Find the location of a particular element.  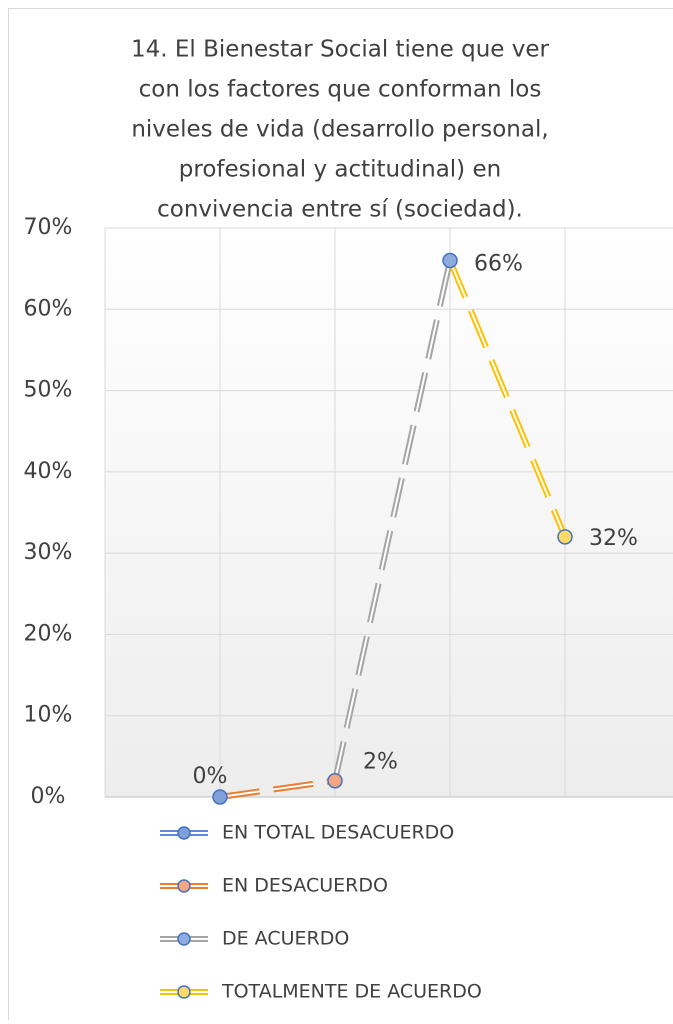

y-tick-label: 70% is located at coordinates (48, 227).